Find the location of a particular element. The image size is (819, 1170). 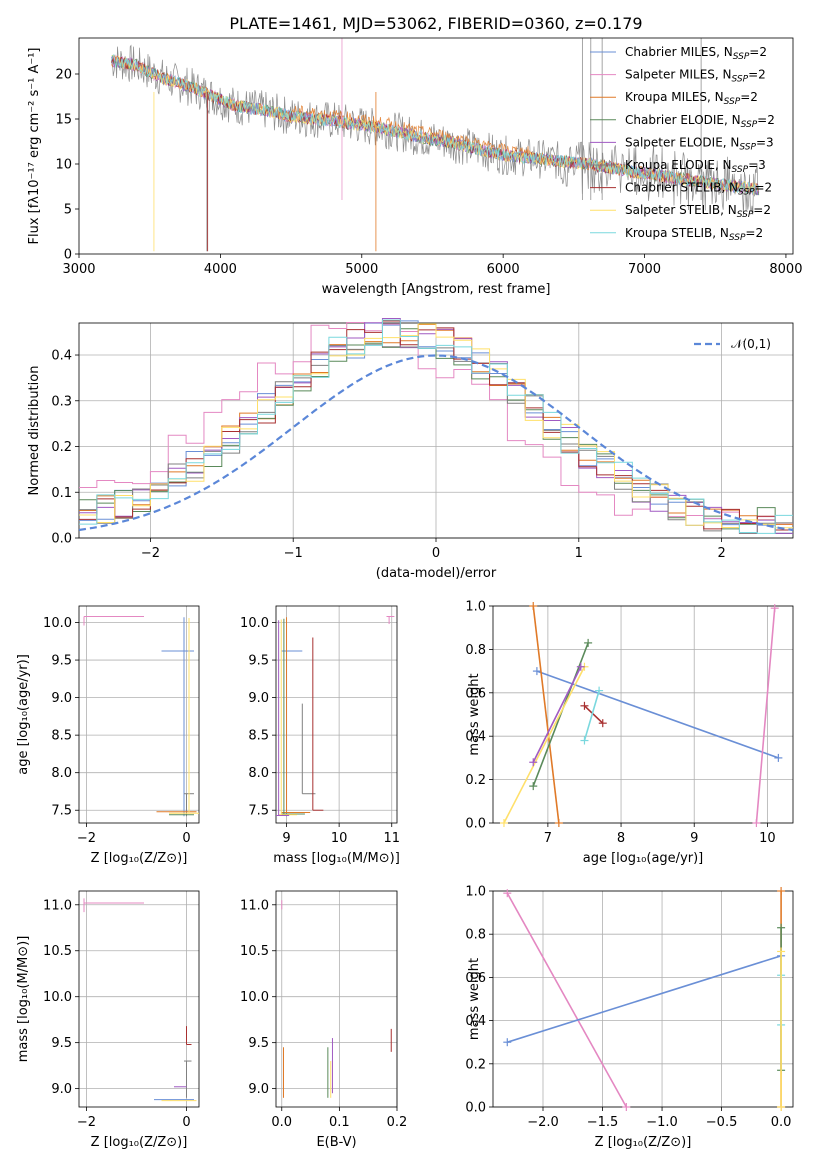

x-tick-label: −1.0 is located at coordinates (662, 1122).